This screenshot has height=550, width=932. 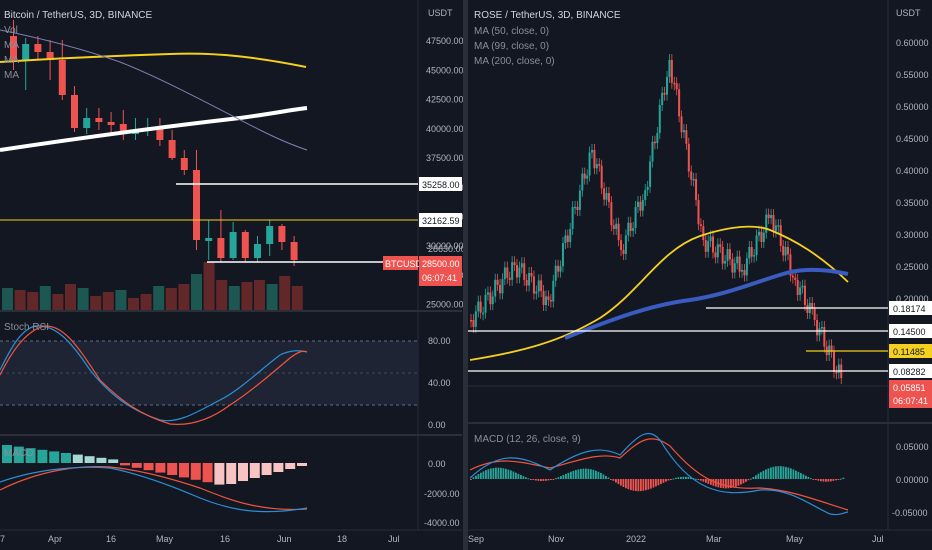 What do you see at coordinates (636, 539) in the screenshot?
I see `time-tick: 2022` at bounding box center [636, 539].